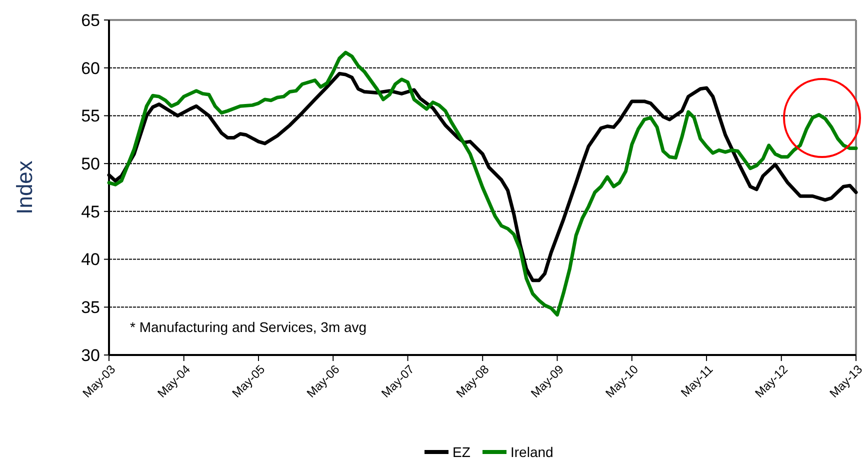 This screenshot has height=467, width=866. What do you see at coordinates (24, 187) in the screenshot?
I see `y-axis-title: Index` at bounding box center [24, 187].